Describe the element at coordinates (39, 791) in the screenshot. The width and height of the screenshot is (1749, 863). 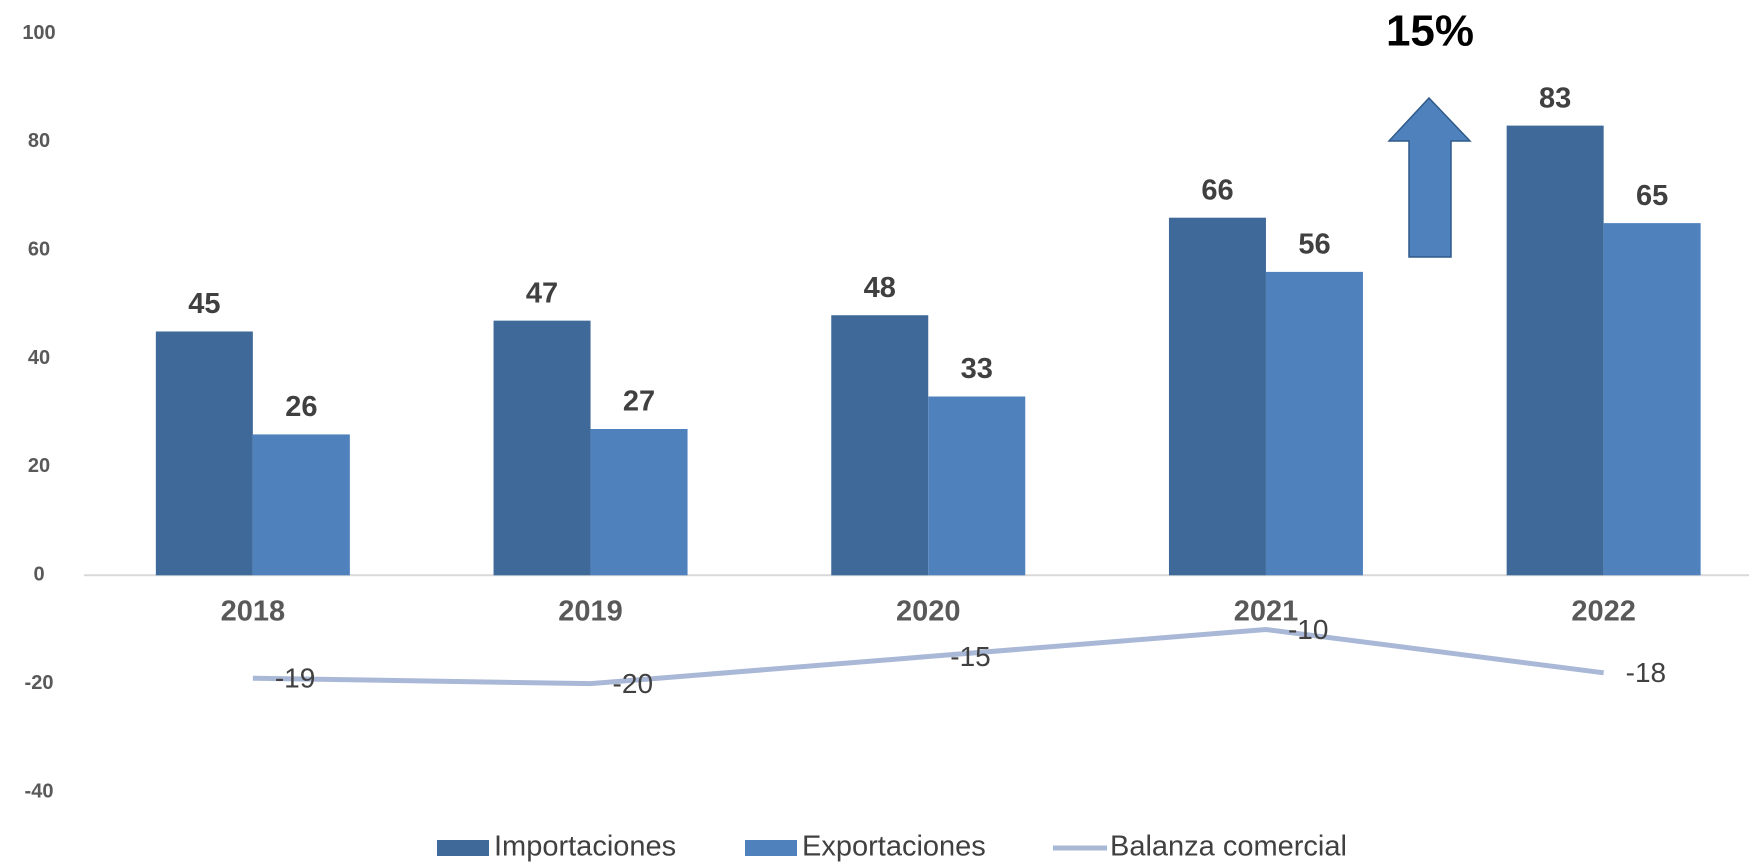
I see `y-tick-label: -40` at that location.